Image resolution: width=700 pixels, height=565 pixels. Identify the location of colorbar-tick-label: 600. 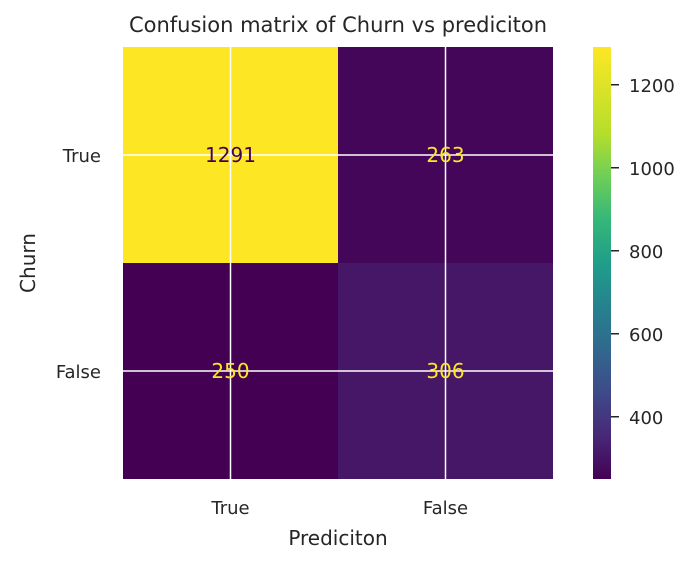
(646, 335).